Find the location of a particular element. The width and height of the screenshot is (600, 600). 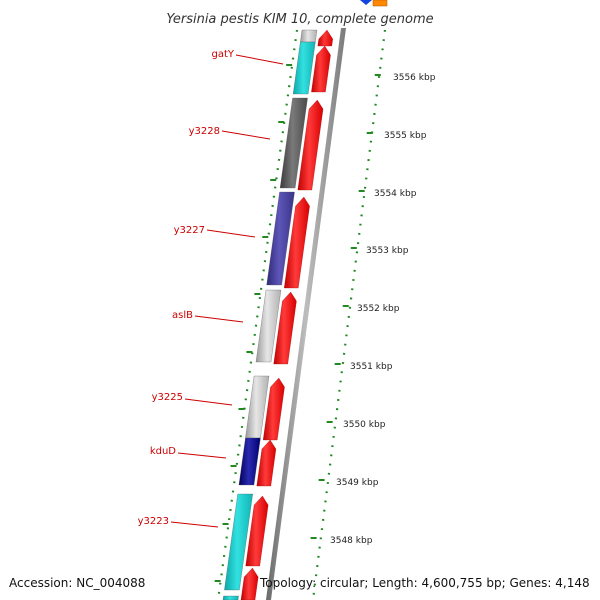

gene-label-y3223: y3223 is located at coordinates (153, 521).